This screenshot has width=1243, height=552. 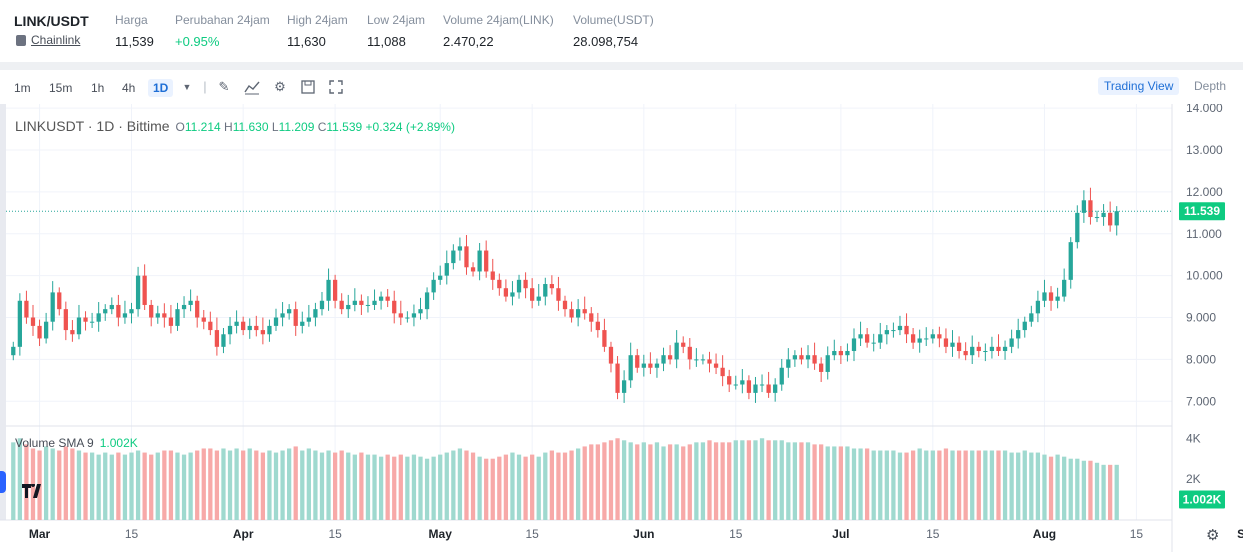 What do you see at coordinates (48, 40) in the screenshot?
I see `coin-link: Chainlink` at bounding box center [48, 40].